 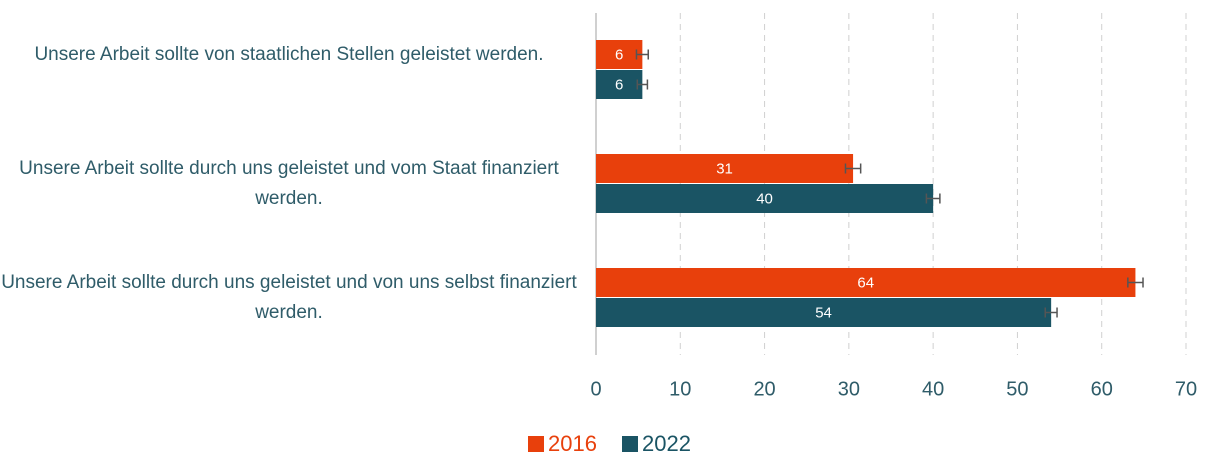 What do you see at coordinates (572, 443) in the screenshot?
I see `legend-label: 2016` at bounding box center [572, 443].